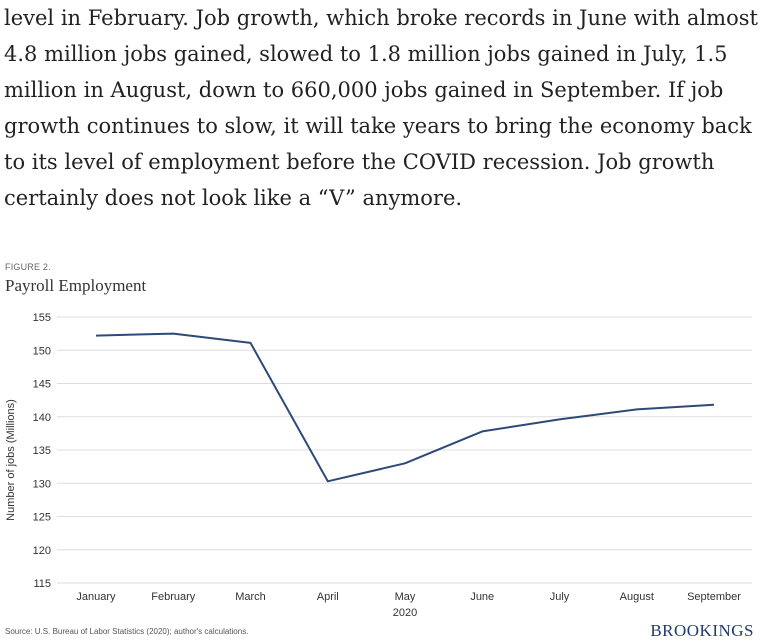 Image resolution: width=768 pixels, height=642 pixels. Describe the element at coordinates (76, 285) in the screenshot. I see `chart-title: Payroll Employment` at that location.